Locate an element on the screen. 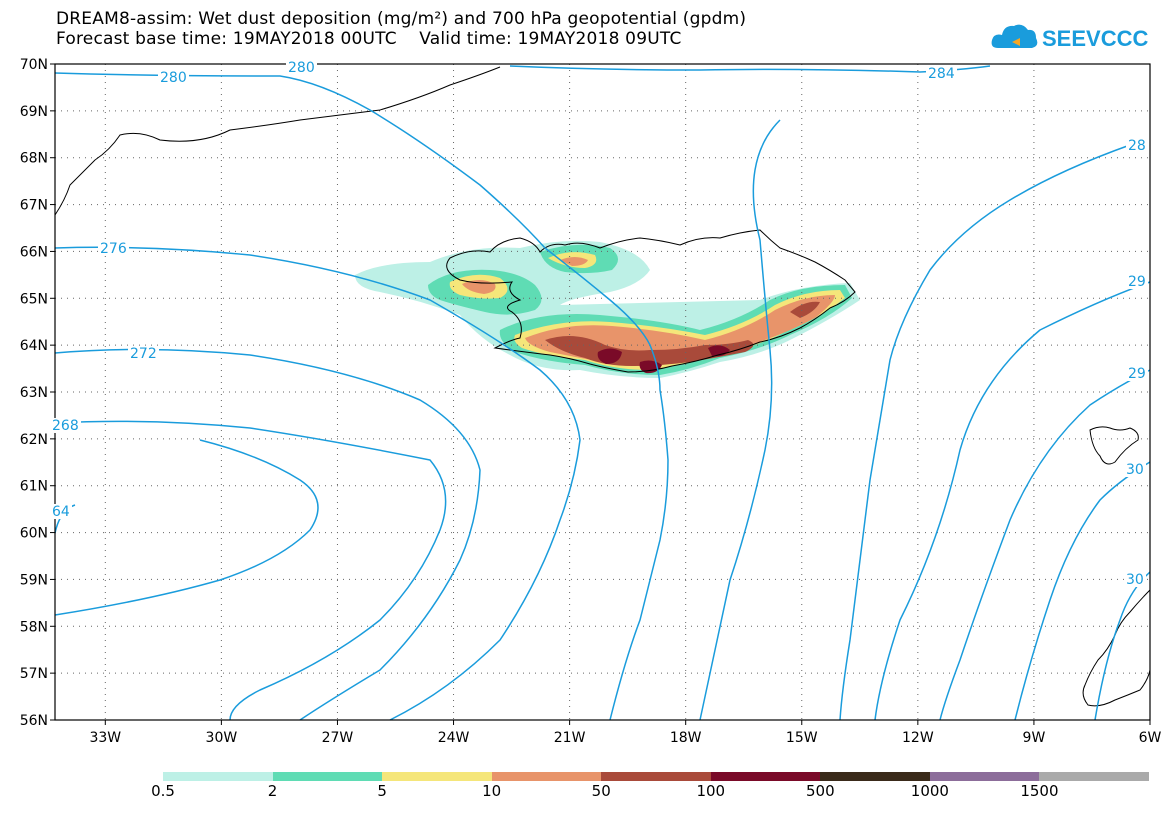  contour-label: 272 is located at coordinates (143, 354).